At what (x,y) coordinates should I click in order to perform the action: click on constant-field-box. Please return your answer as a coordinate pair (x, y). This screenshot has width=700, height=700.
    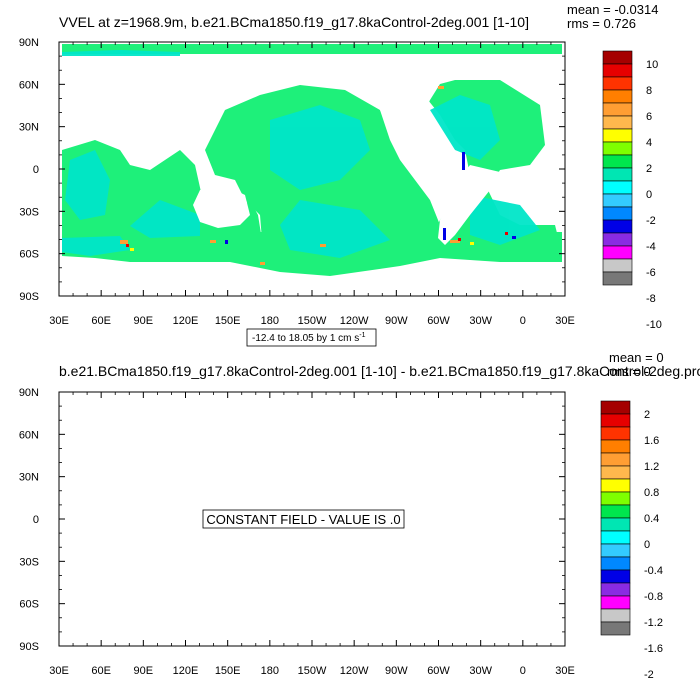
    Looking at the image, I should click on (303, 519).